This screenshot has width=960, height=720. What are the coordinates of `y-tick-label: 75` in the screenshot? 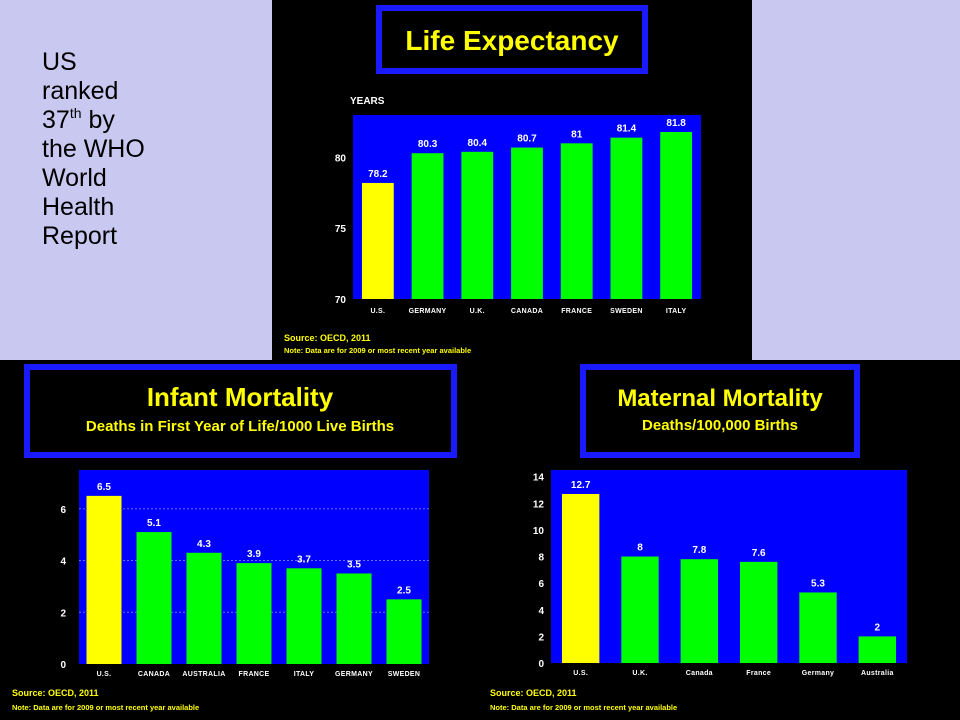 It's located at (341, 229).